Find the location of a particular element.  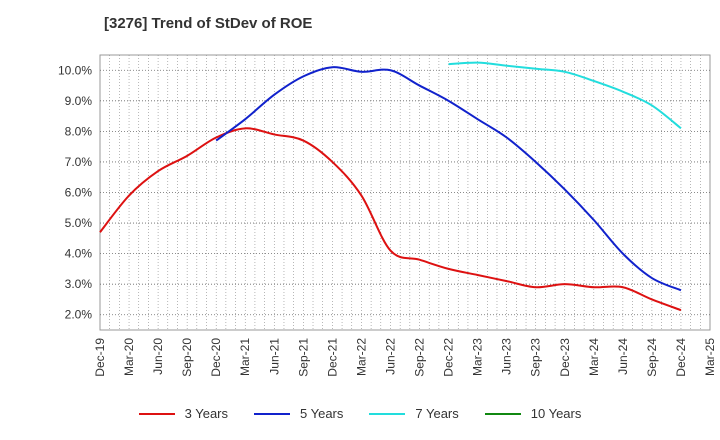

x-tick-label: Dec-21 is located at coordinates (332, 357).